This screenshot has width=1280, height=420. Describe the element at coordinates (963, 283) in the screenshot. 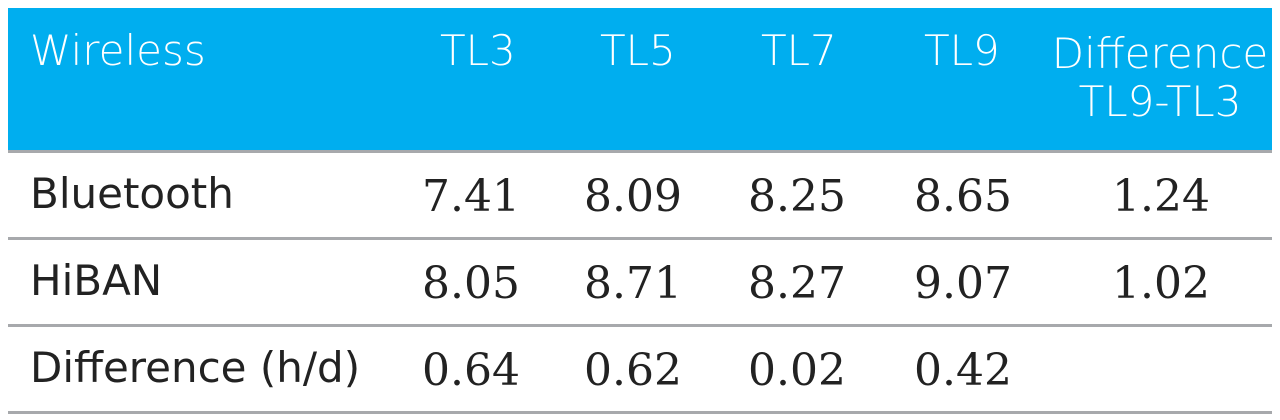

I see `value-tl9: 9.07` at that location.